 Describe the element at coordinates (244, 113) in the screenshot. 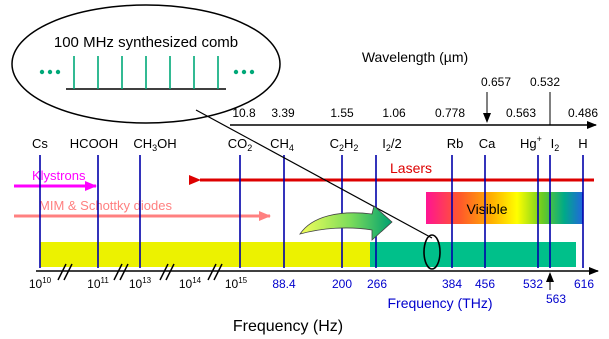

I see `wl-label-10.8: 10.8` at that location.